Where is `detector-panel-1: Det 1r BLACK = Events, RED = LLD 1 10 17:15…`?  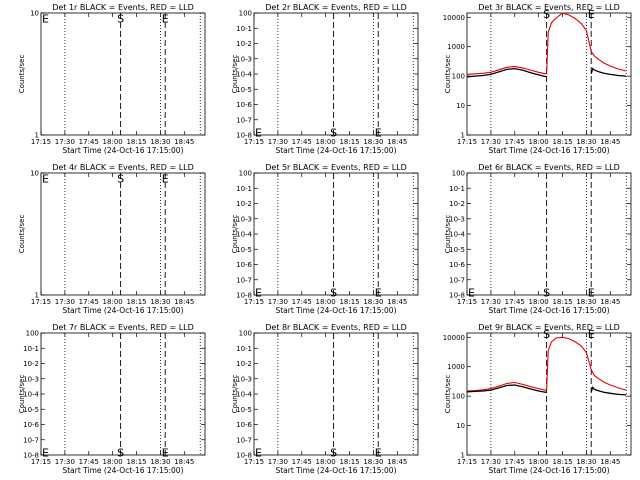 detector-panel-1: Det 1r BLACK = Events, RED = LLD 1 10 17:15… is located at coordinates (106, 80).